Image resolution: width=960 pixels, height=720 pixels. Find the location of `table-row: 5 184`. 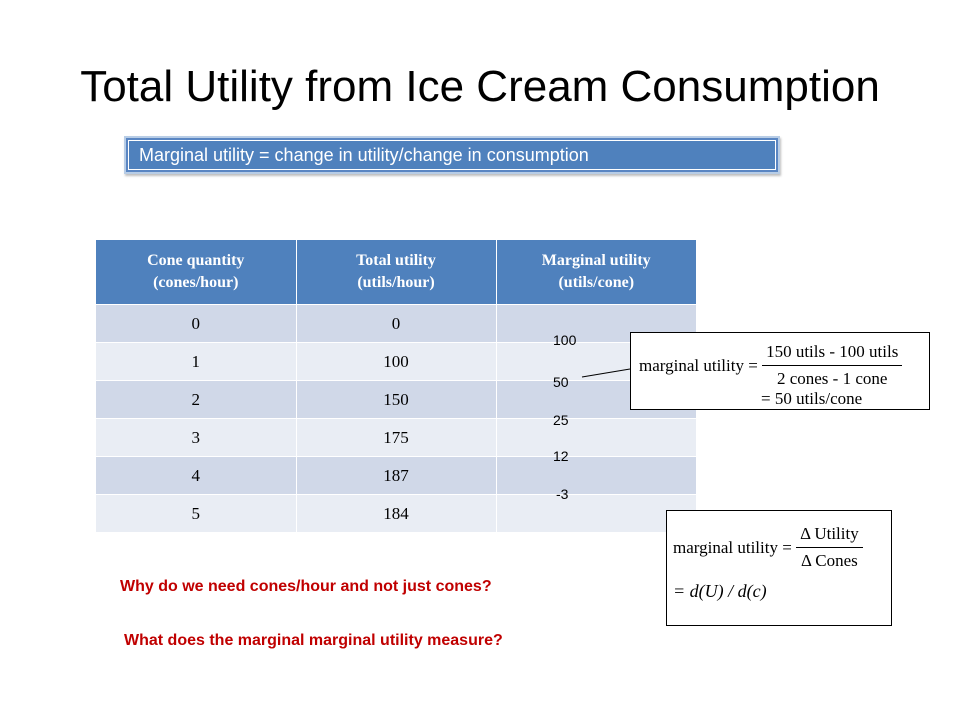

table-row: 5 184 is located at coordinates (396, 513).